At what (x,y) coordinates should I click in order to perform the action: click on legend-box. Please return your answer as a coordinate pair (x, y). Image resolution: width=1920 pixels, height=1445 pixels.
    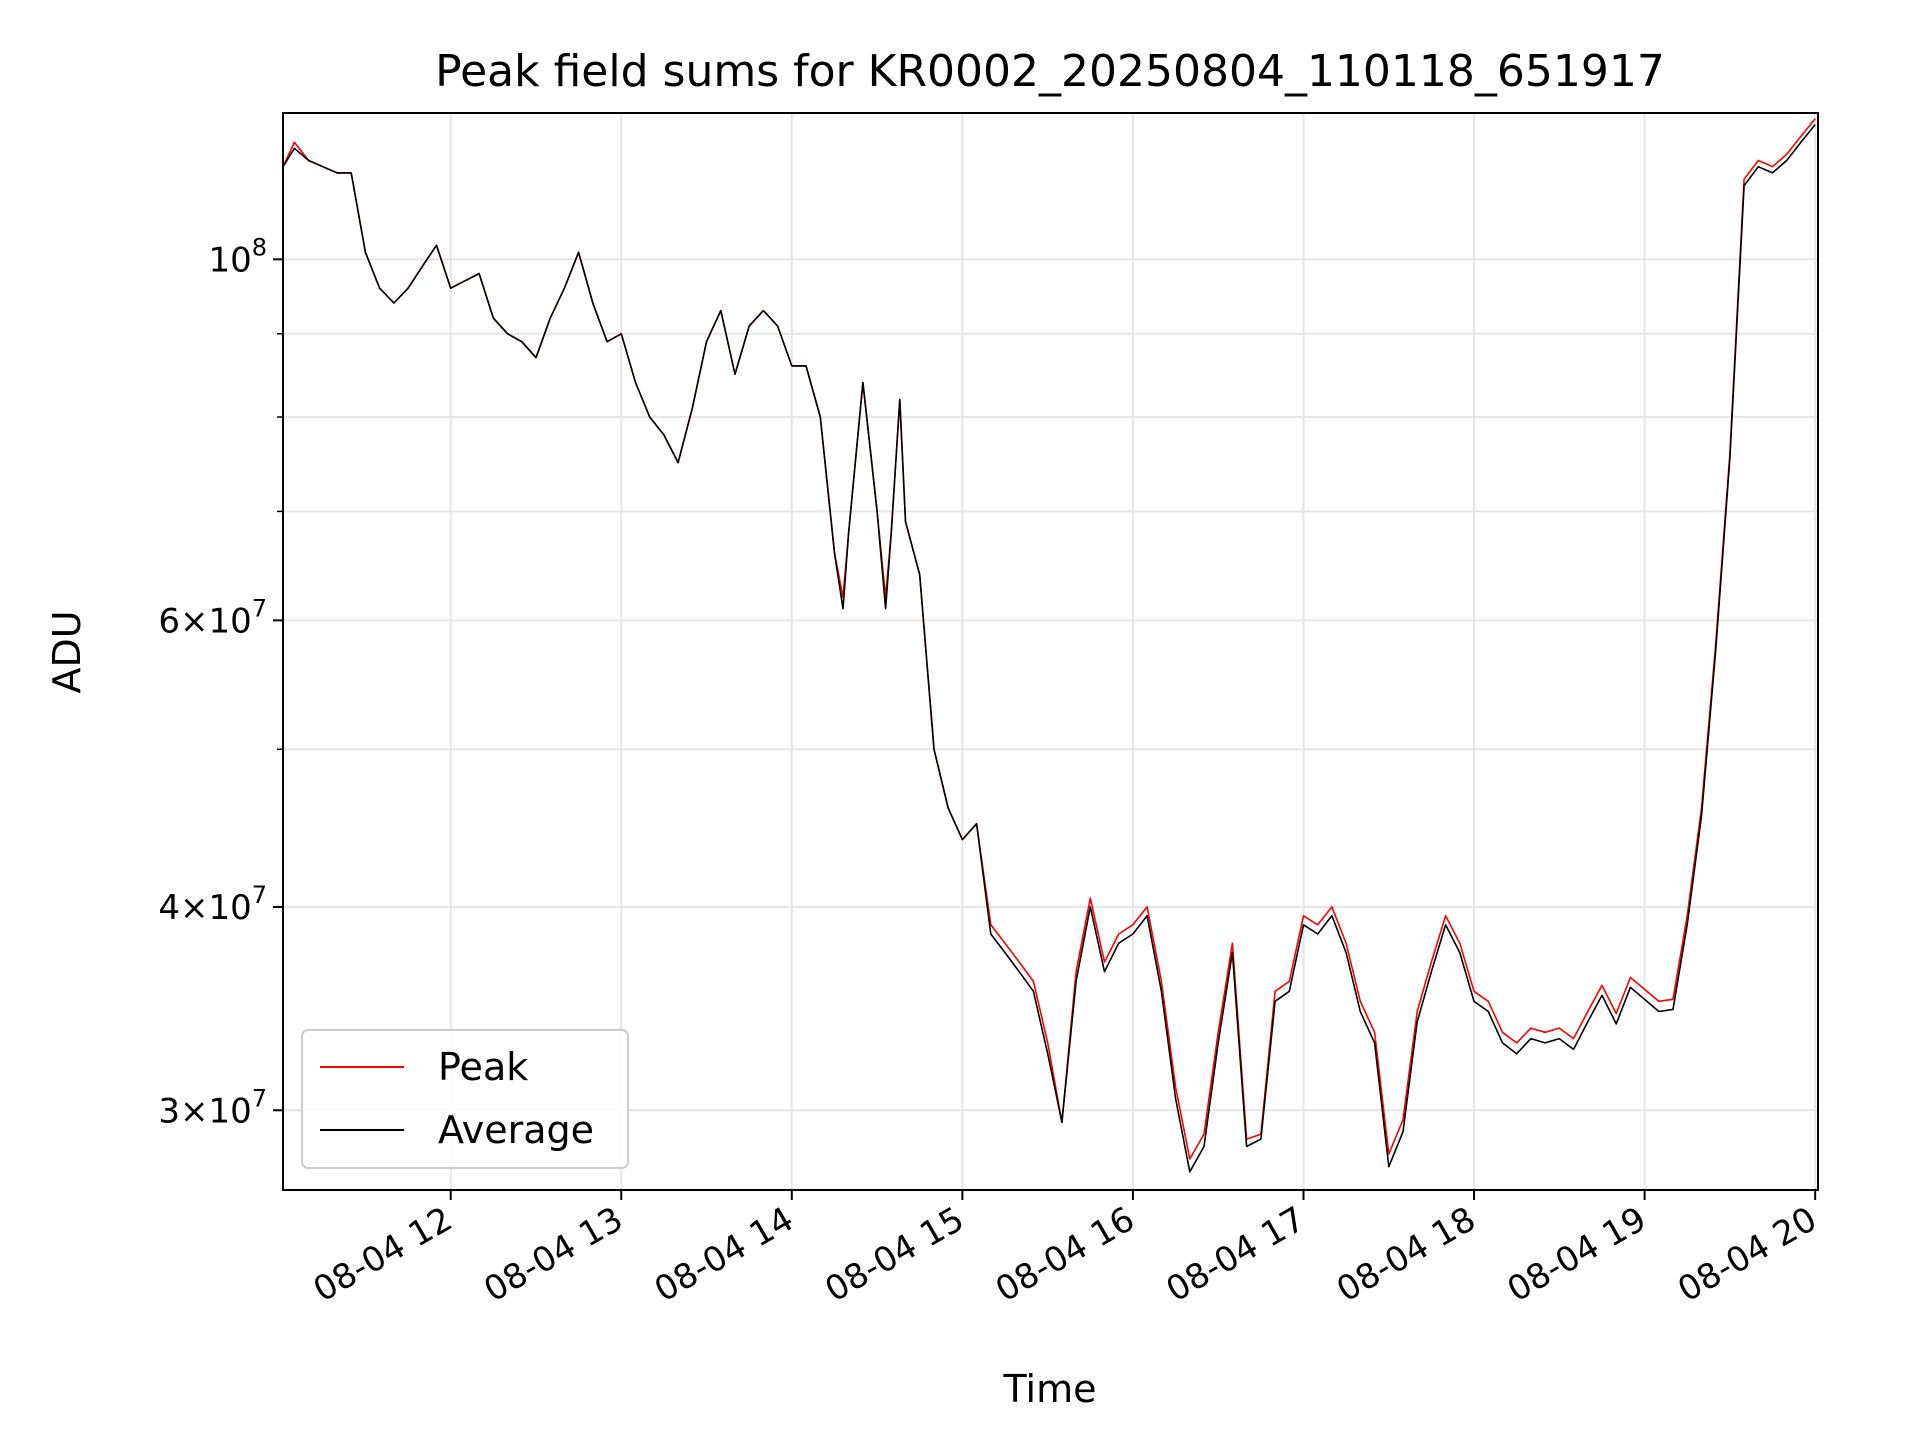
    Looking at the image, I should click on (465, 1099).